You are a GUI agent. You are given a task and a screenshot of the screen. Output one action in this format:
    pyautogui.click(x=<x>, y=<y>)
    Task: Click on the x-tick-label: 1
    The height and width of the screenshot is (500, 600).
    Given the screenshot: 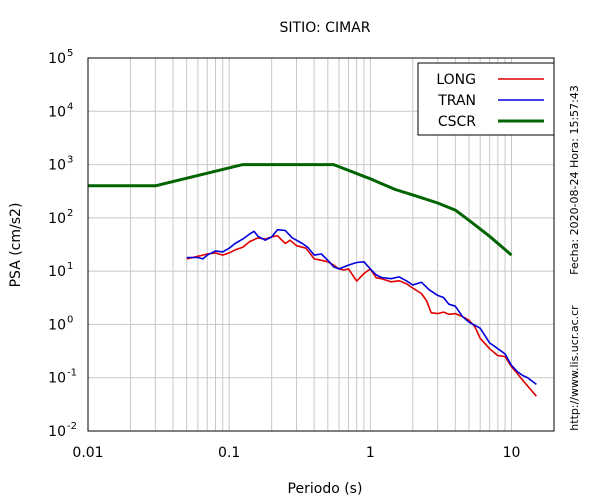 What is the action you would take?
    pyautogui.click(x=370, y=453)
    